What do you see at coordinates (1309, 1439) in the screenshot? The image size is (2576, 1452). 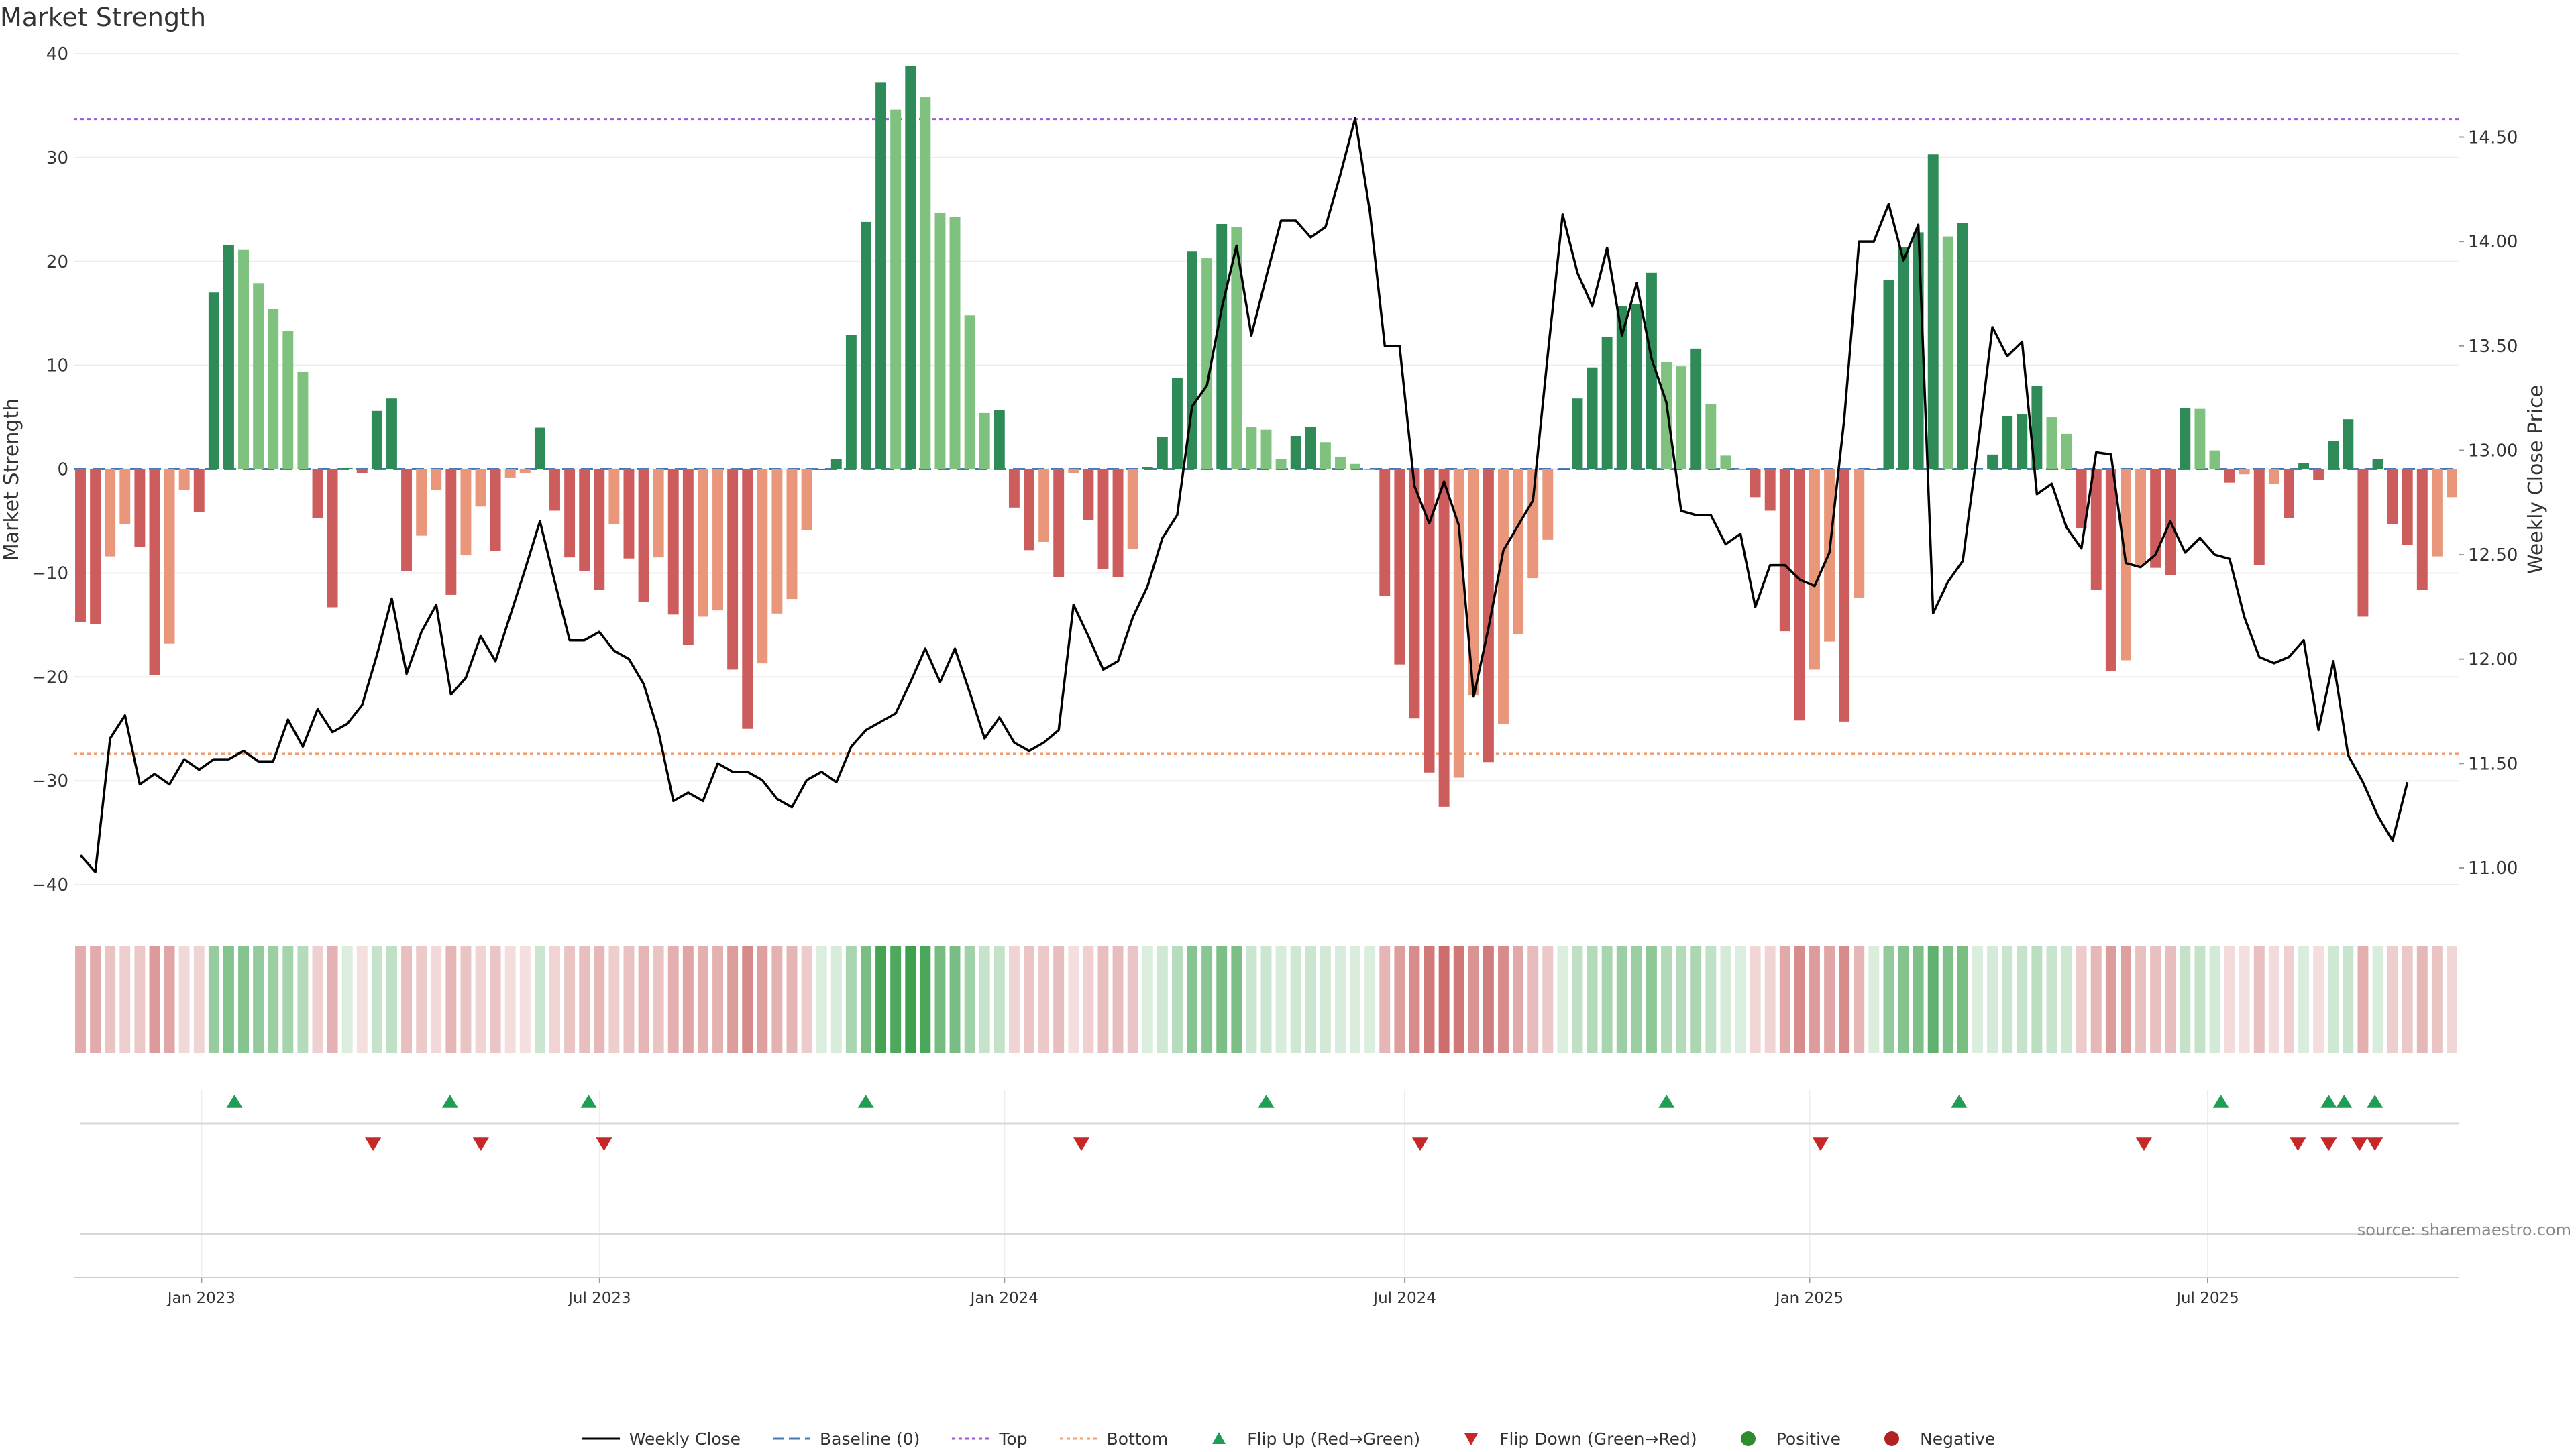 I see `legend-item-flip_up: Flip Up (Red→Green)` at bounding box center [1309, 1439].